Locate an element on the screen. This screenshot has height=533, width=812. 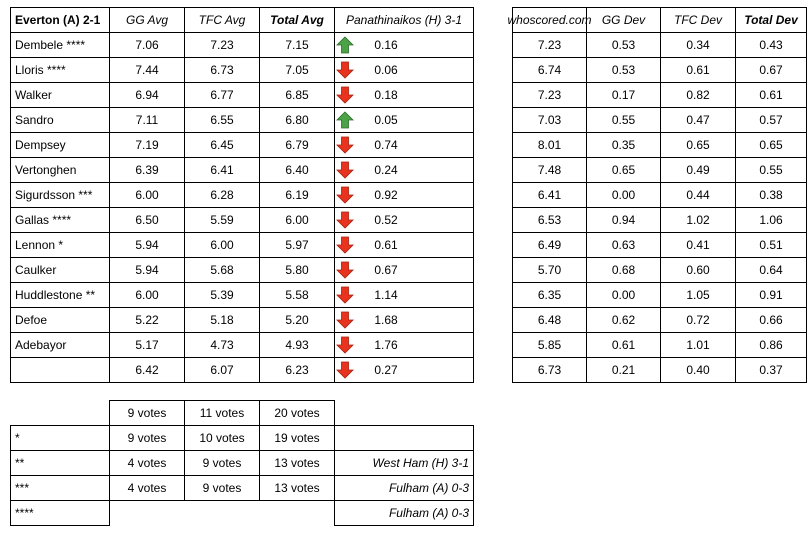
dev-cell: 0.37 is located at coordinates (771, 370).